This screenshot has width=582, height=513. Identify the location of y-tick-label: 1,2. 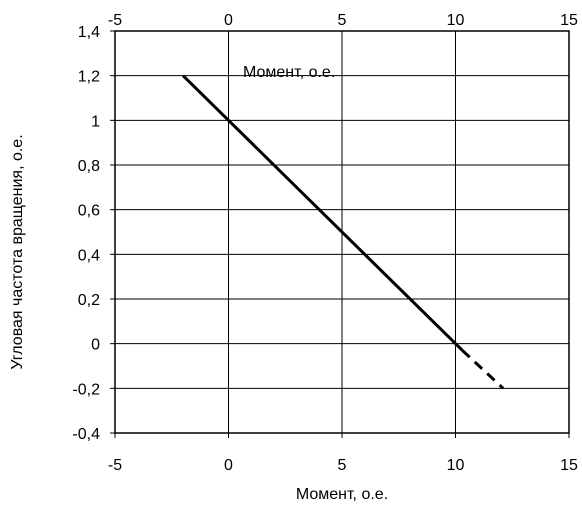
(89, 77).